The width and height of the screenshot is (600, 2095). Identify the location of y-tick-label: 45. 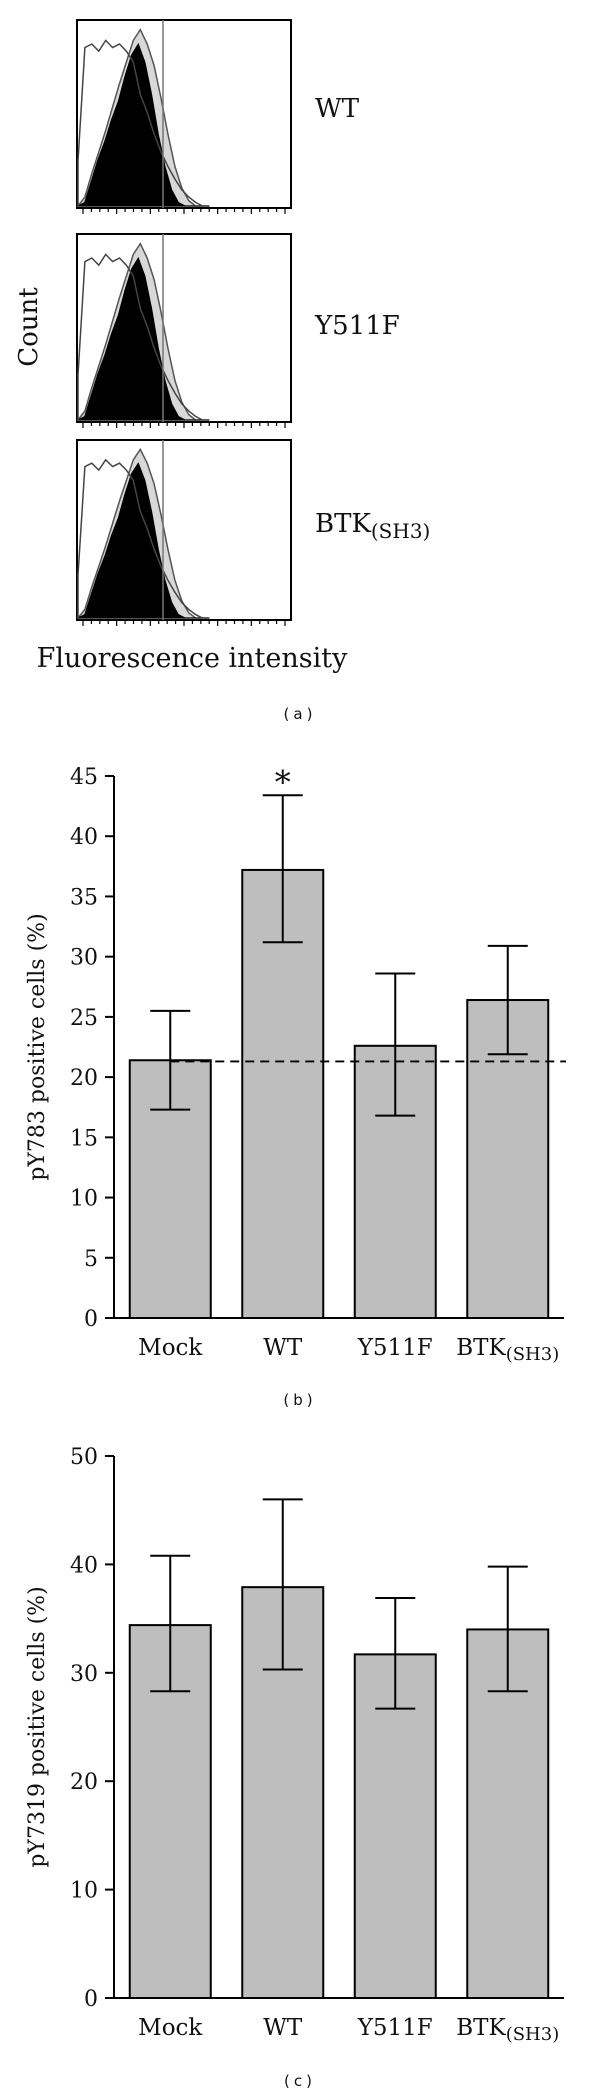
(84, 777).